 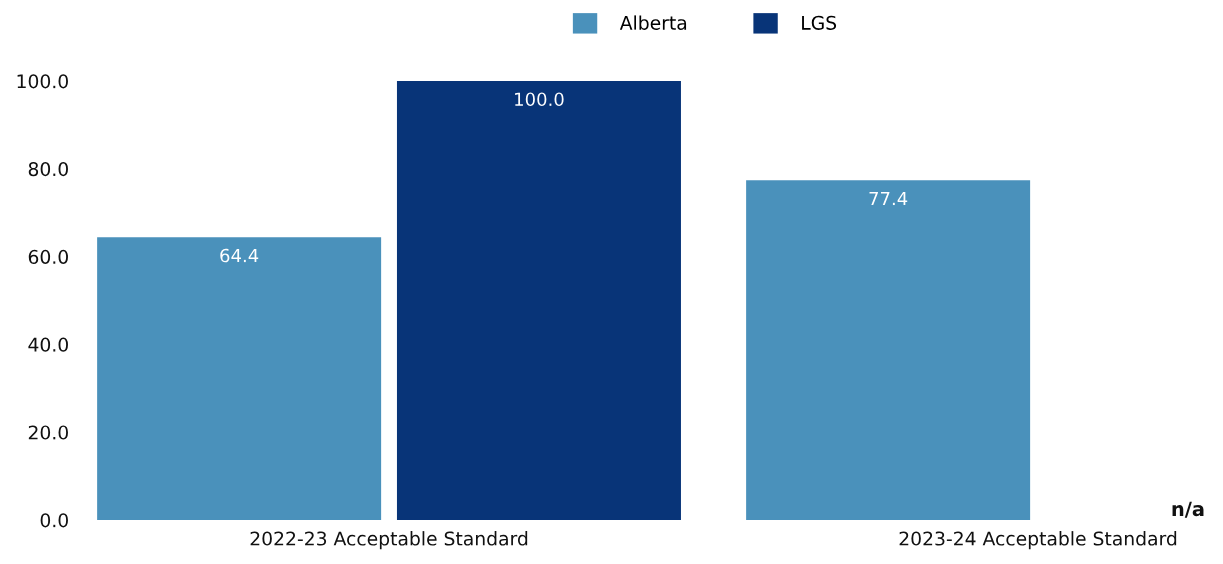 What do you see at coordinates (48, 432) in the screenshot?
I see `y-tick-label: 20.0` at bounding box center [48, 432].